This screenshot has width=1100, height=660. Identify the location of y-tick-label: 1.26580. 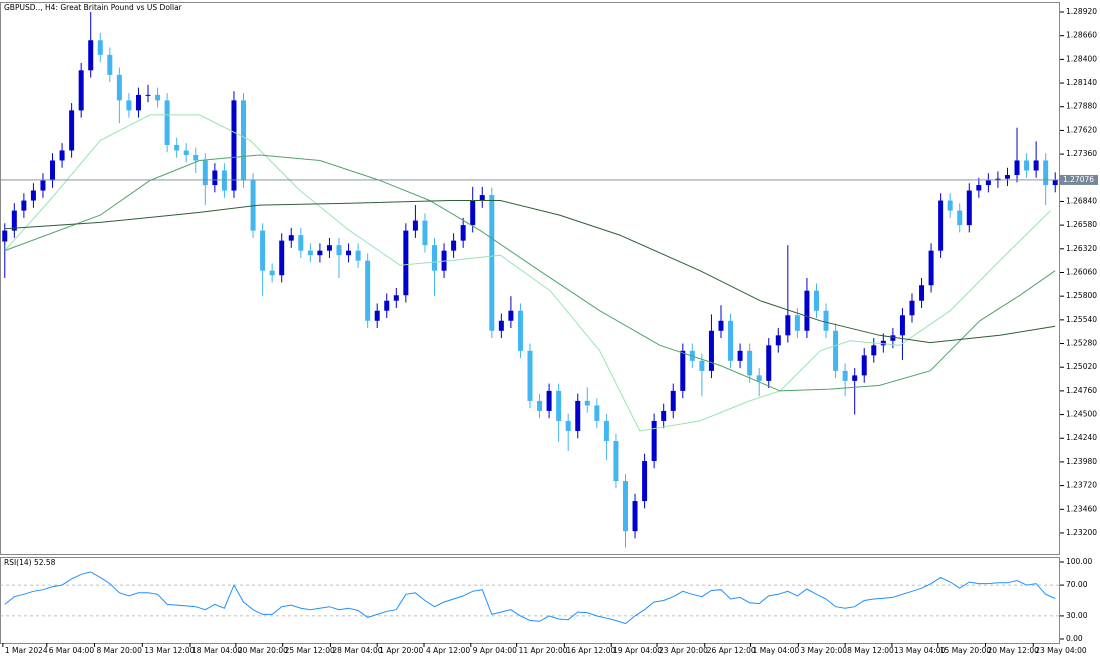
(1081, 224).